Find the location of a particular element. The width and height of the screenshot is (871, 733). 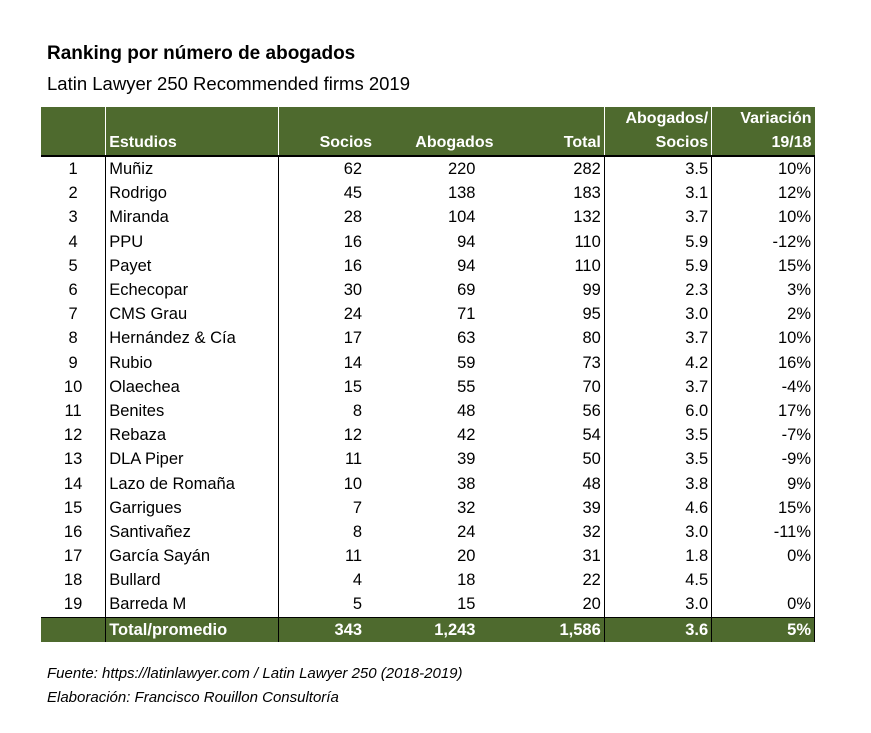

cell-firm-name: Barreda M is located at coordinates (192, 605).